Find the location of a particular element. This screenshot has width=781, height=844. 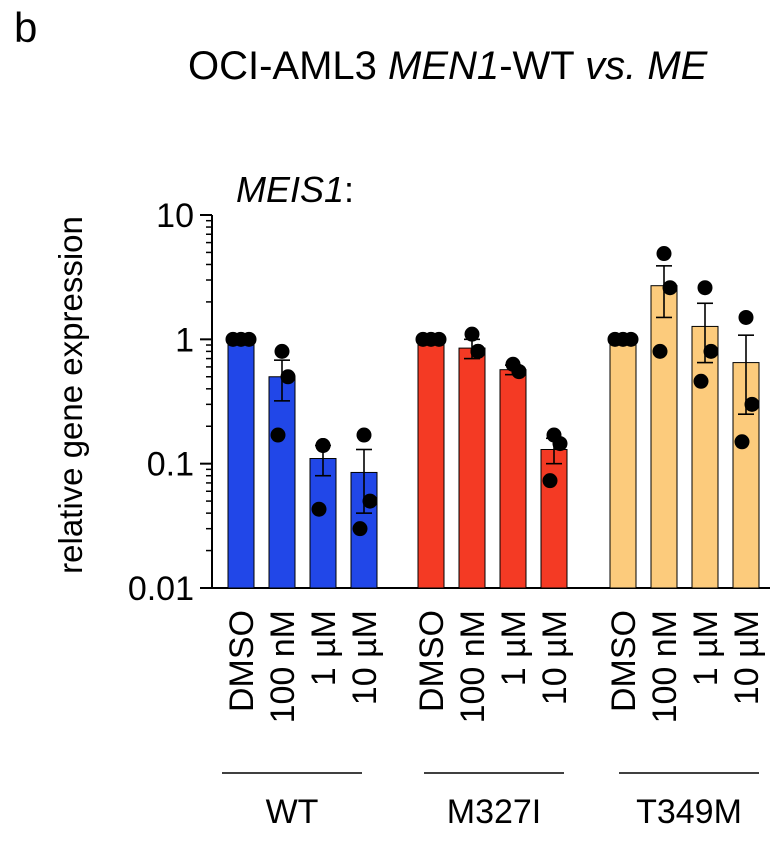

panel-letter: b is located at coordinates (26, 27).